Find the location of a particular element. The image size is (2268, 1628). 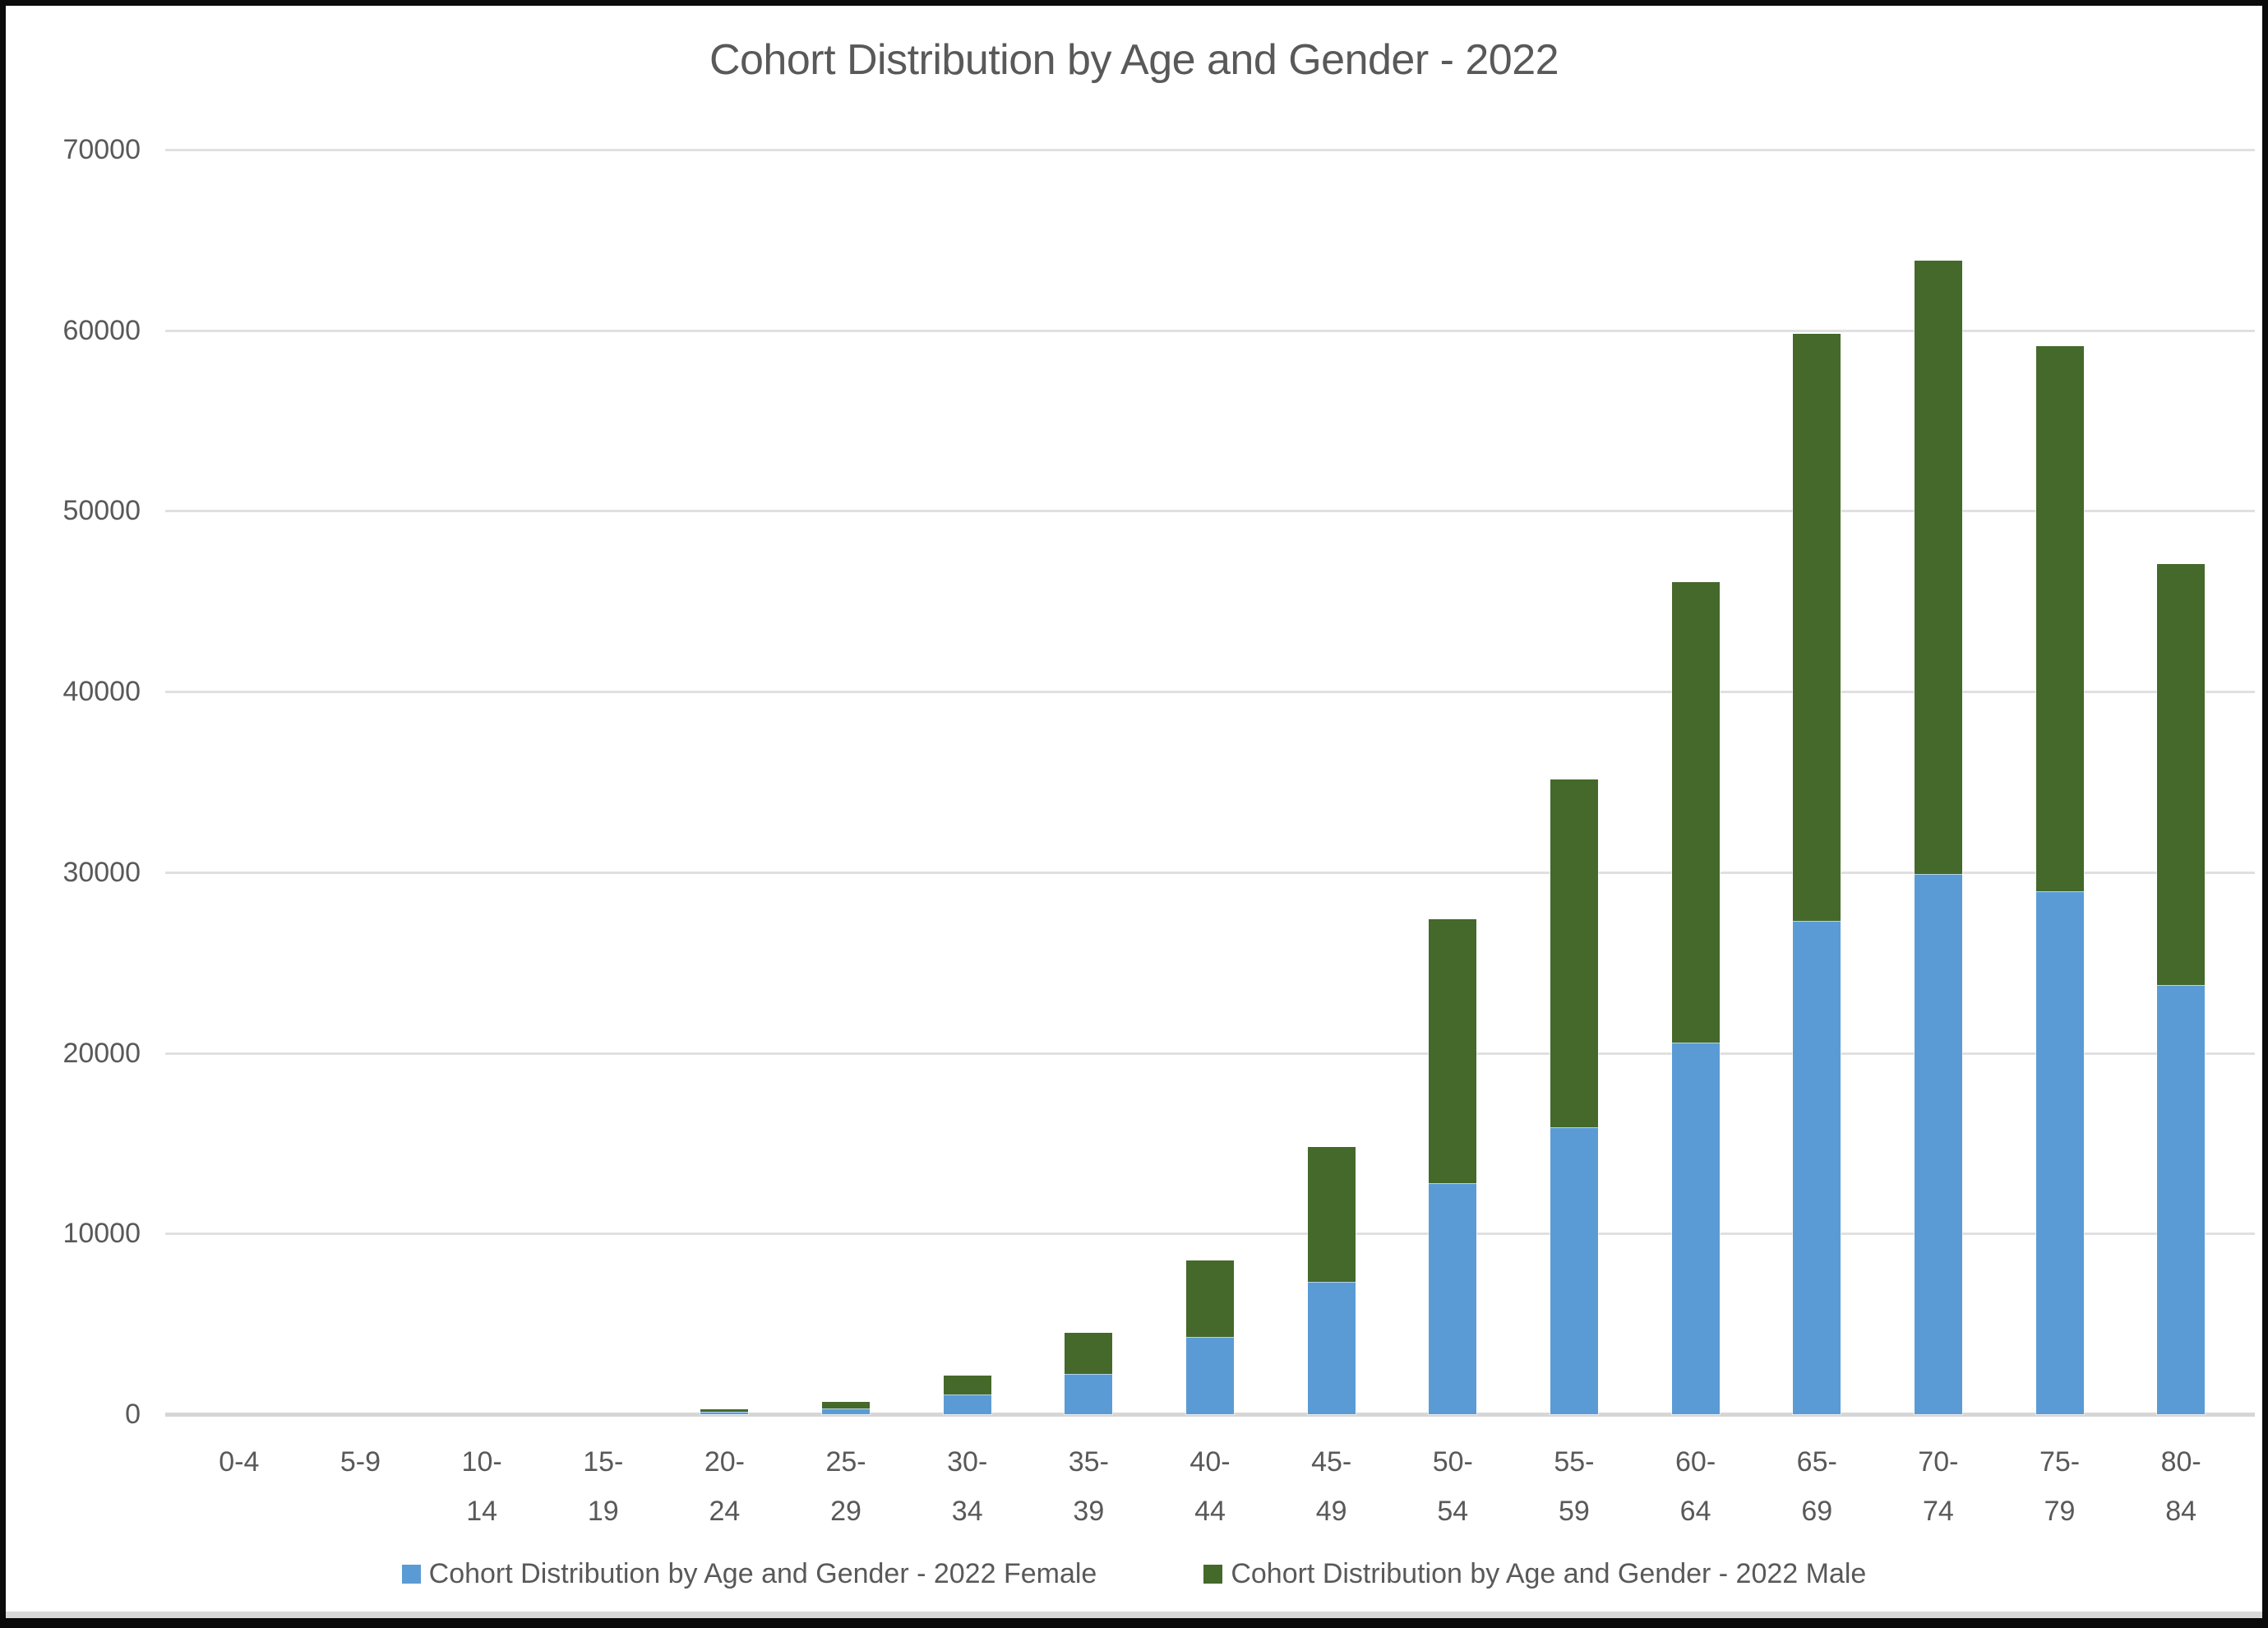

legend-swatch-male is located at coordinates (1213, 1574).